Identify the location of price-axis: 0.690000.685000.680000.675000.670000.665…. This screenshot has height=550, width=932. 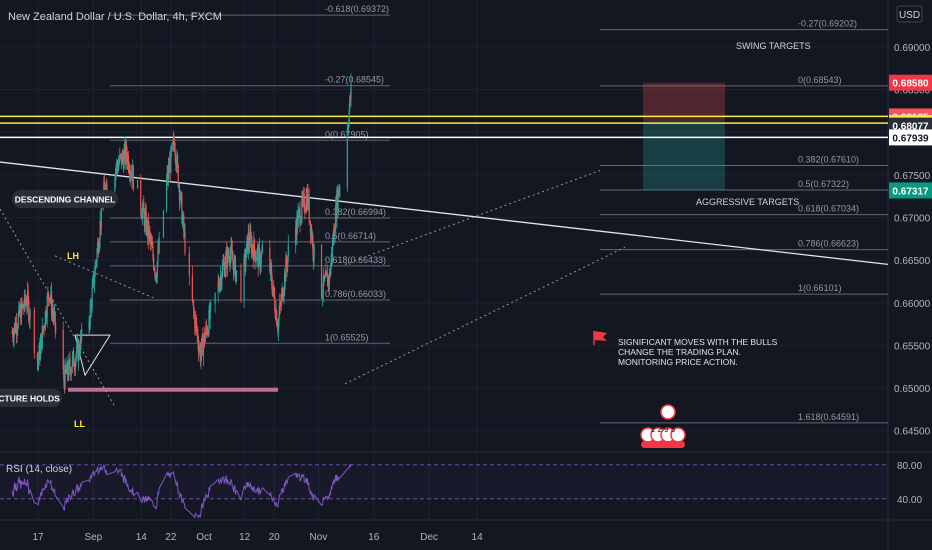
(912, 274).